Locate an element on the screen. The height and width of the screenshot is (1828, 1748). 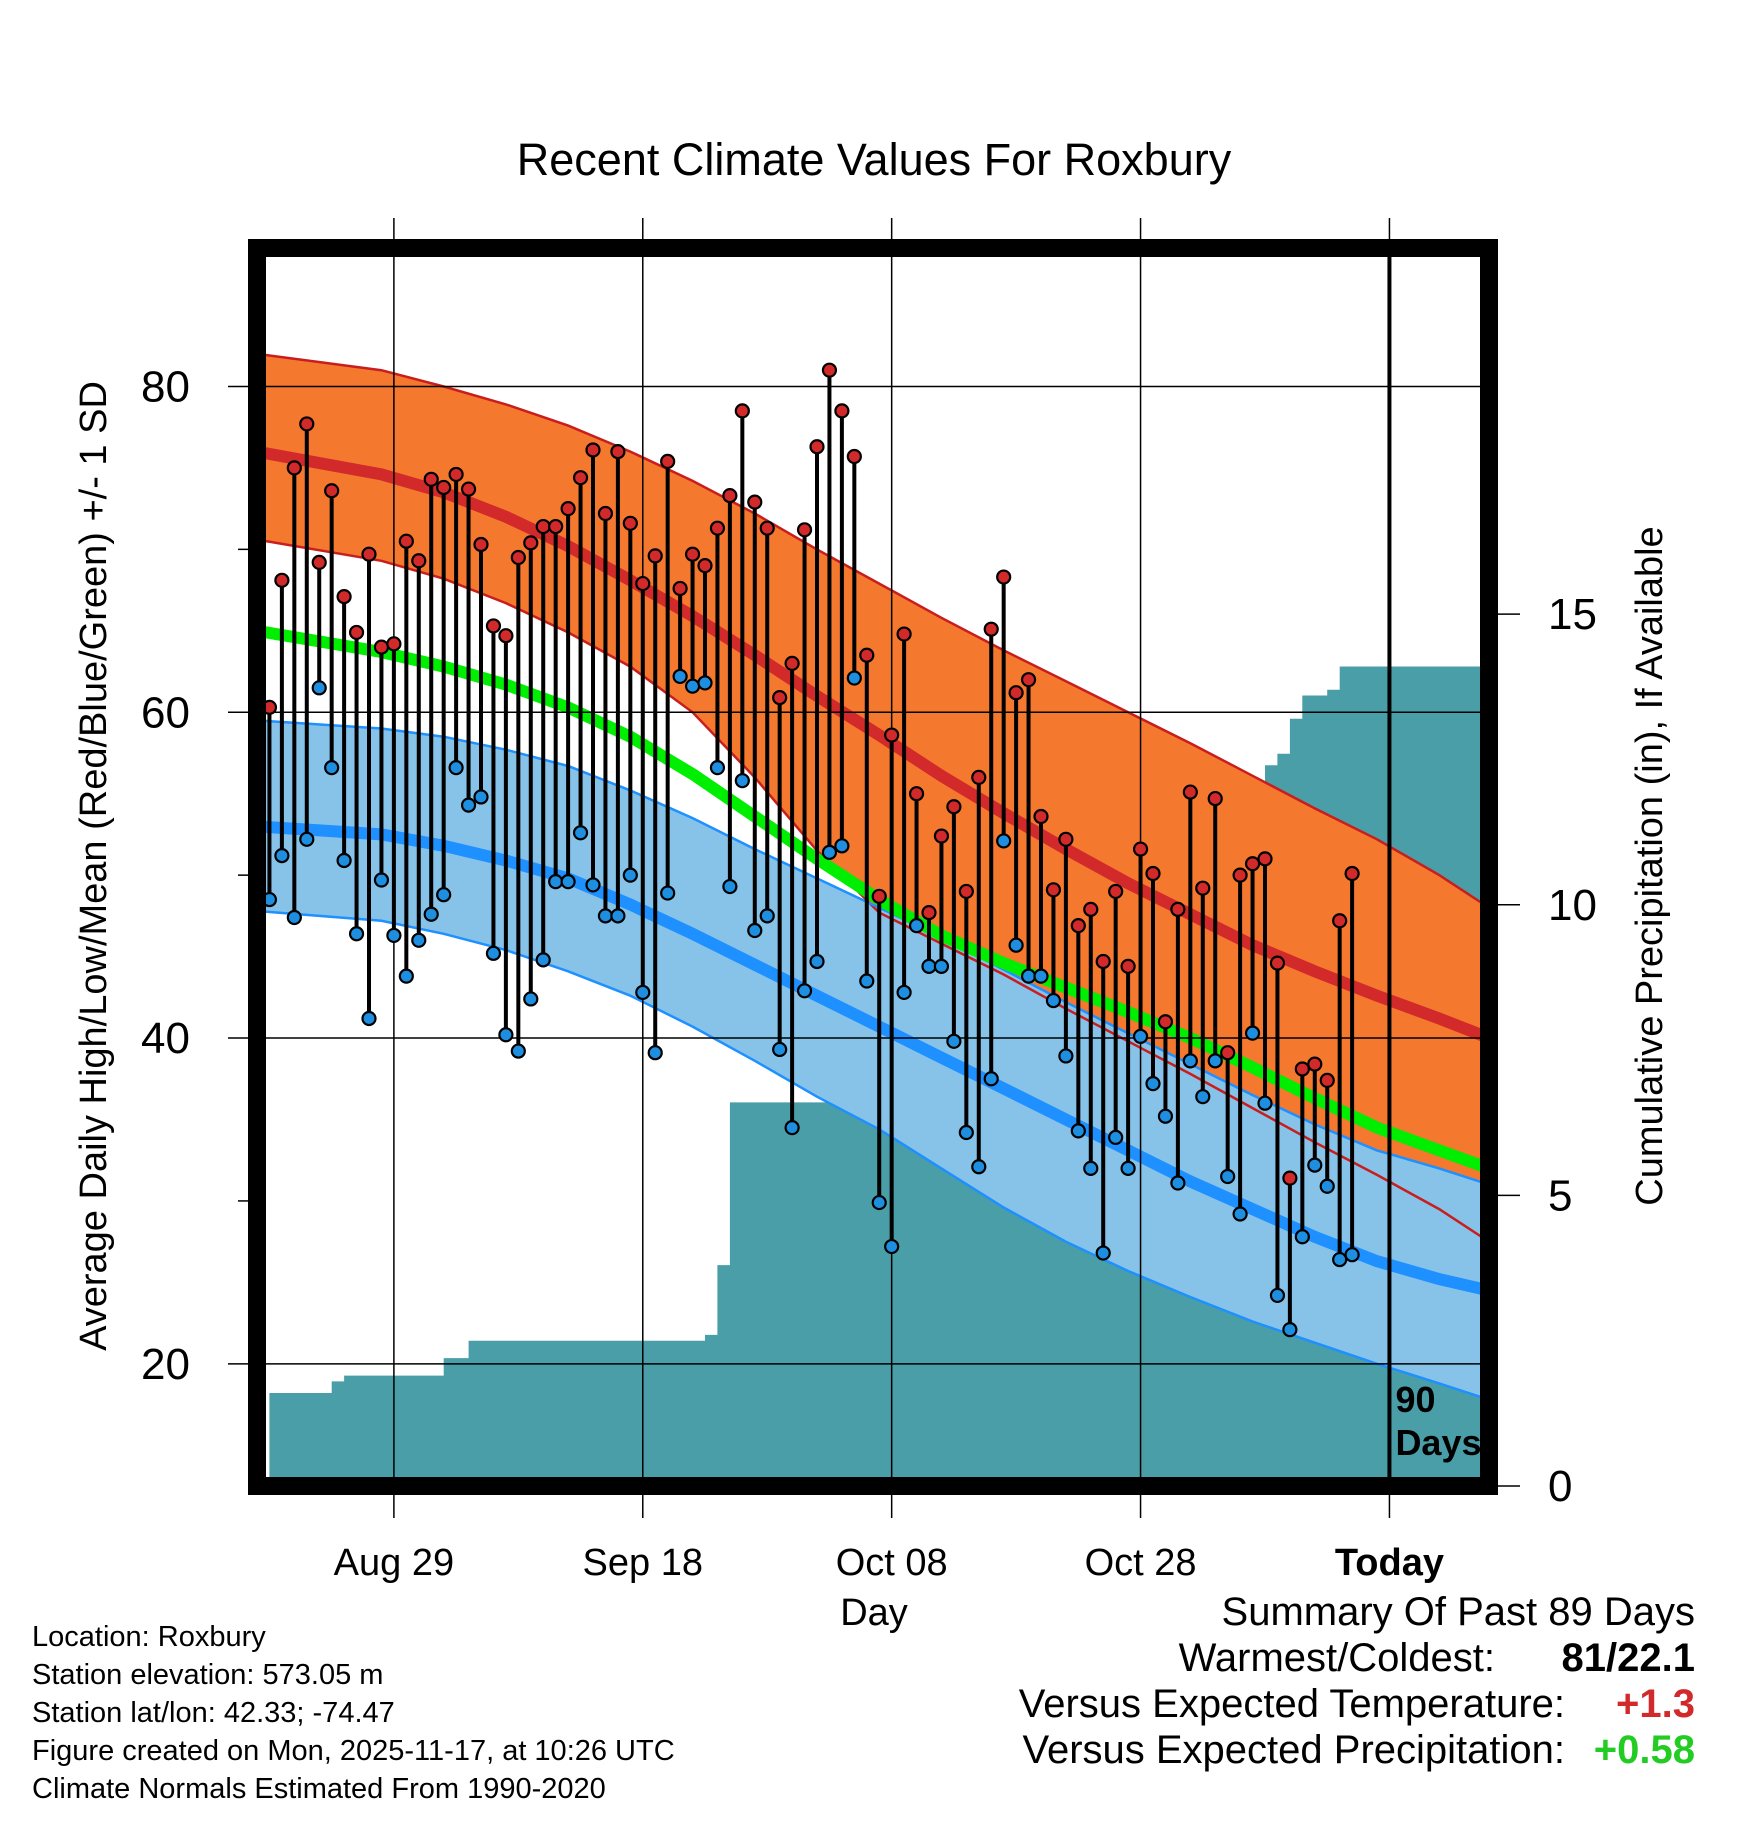
y2-tick-label: 15 is located at coordinates (1572, 614).